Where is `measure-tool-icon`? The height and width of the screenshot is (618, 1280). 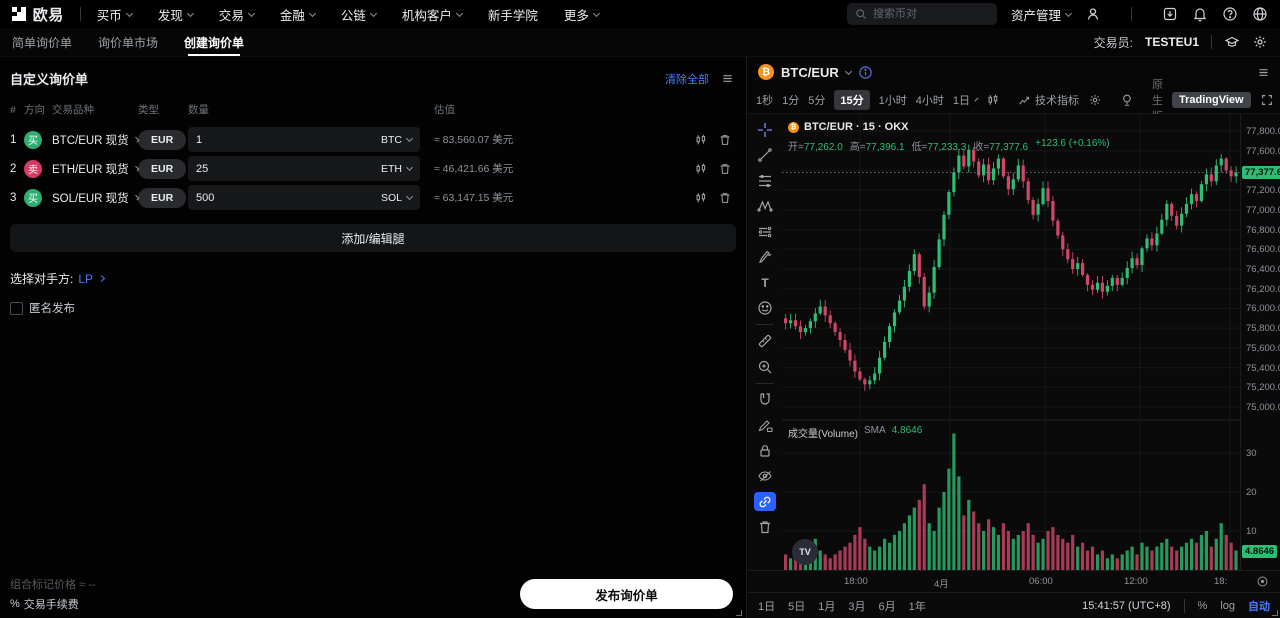
measure-tool-icon is located at coordinates (765, 341).